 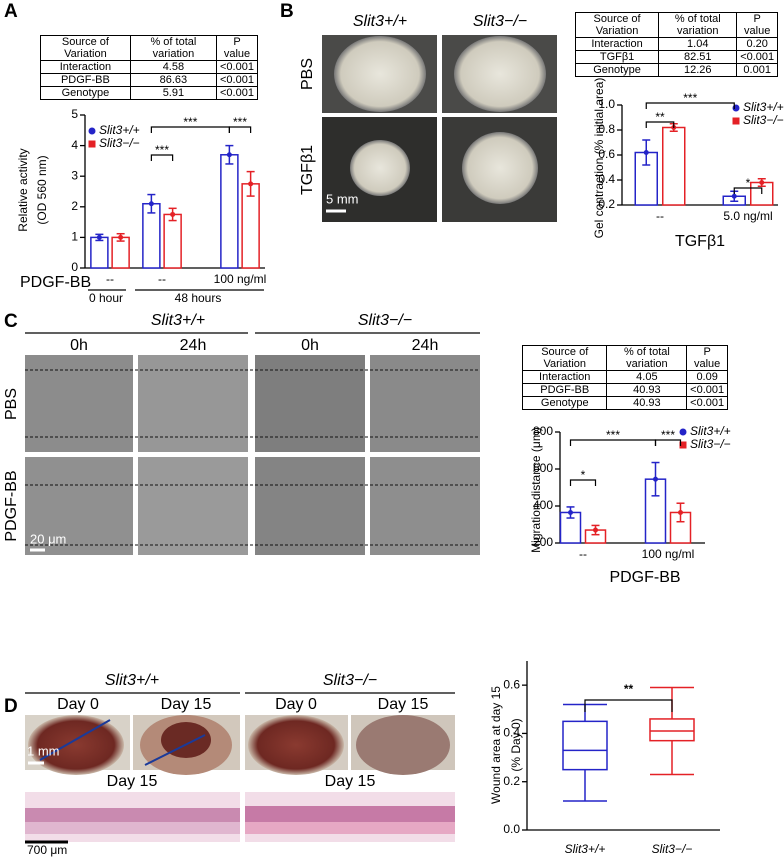 I want to click on table-cell: Interaction, so click(x=564, y=377).